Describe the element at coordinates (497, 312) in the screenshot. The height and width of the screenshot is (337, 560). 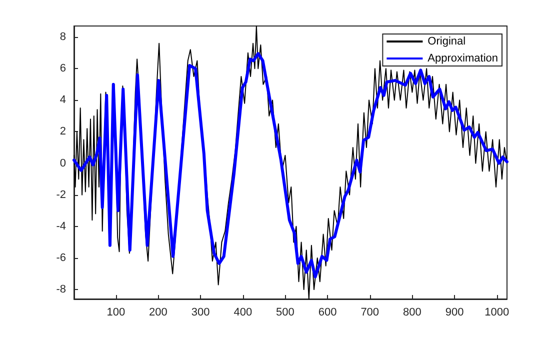
I see `x-tick-label: 1000` at that location.